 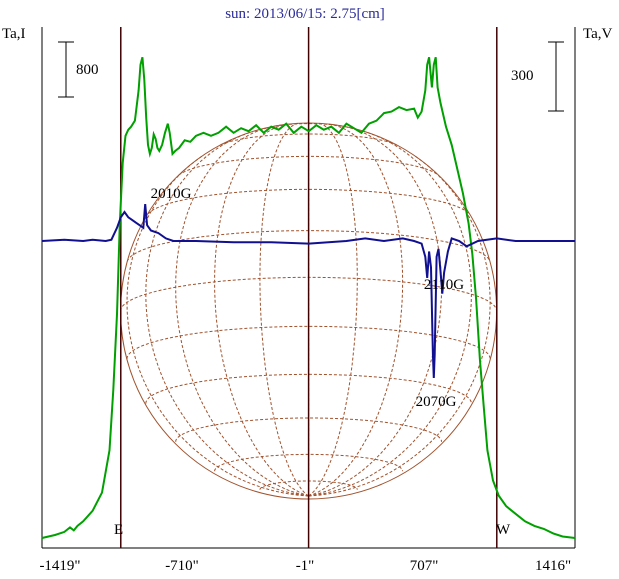 What do you see at coordinates (182, 566) in the screenshot?
I see `x-tick-label: -710"` at bounding box center [182, 566].